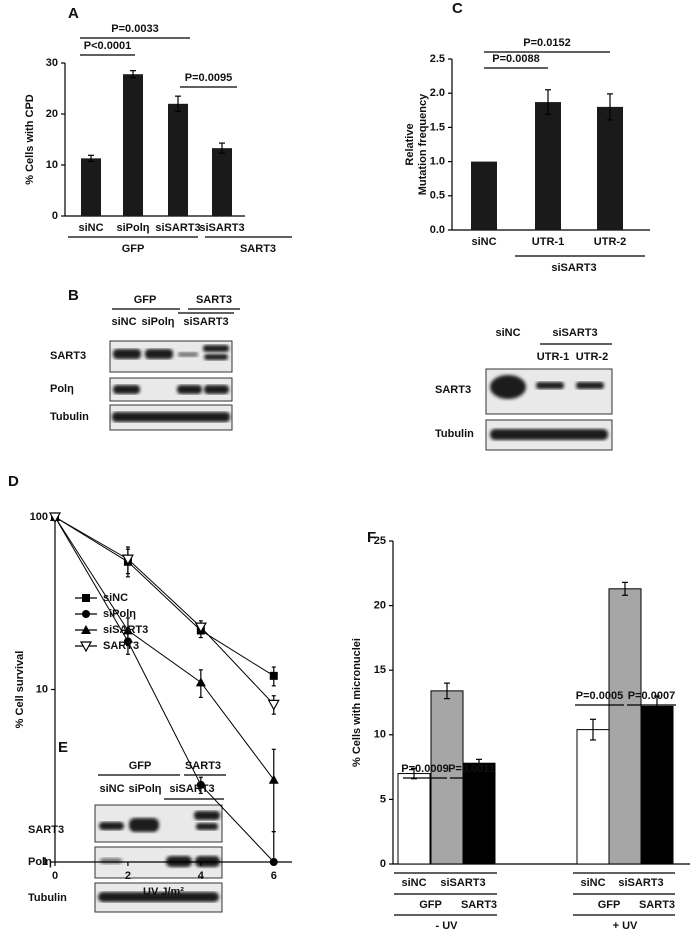 The height and width of the screenshot is (942, 695). I want to click on x-tick-label: UTR-2, so click(610, 242).